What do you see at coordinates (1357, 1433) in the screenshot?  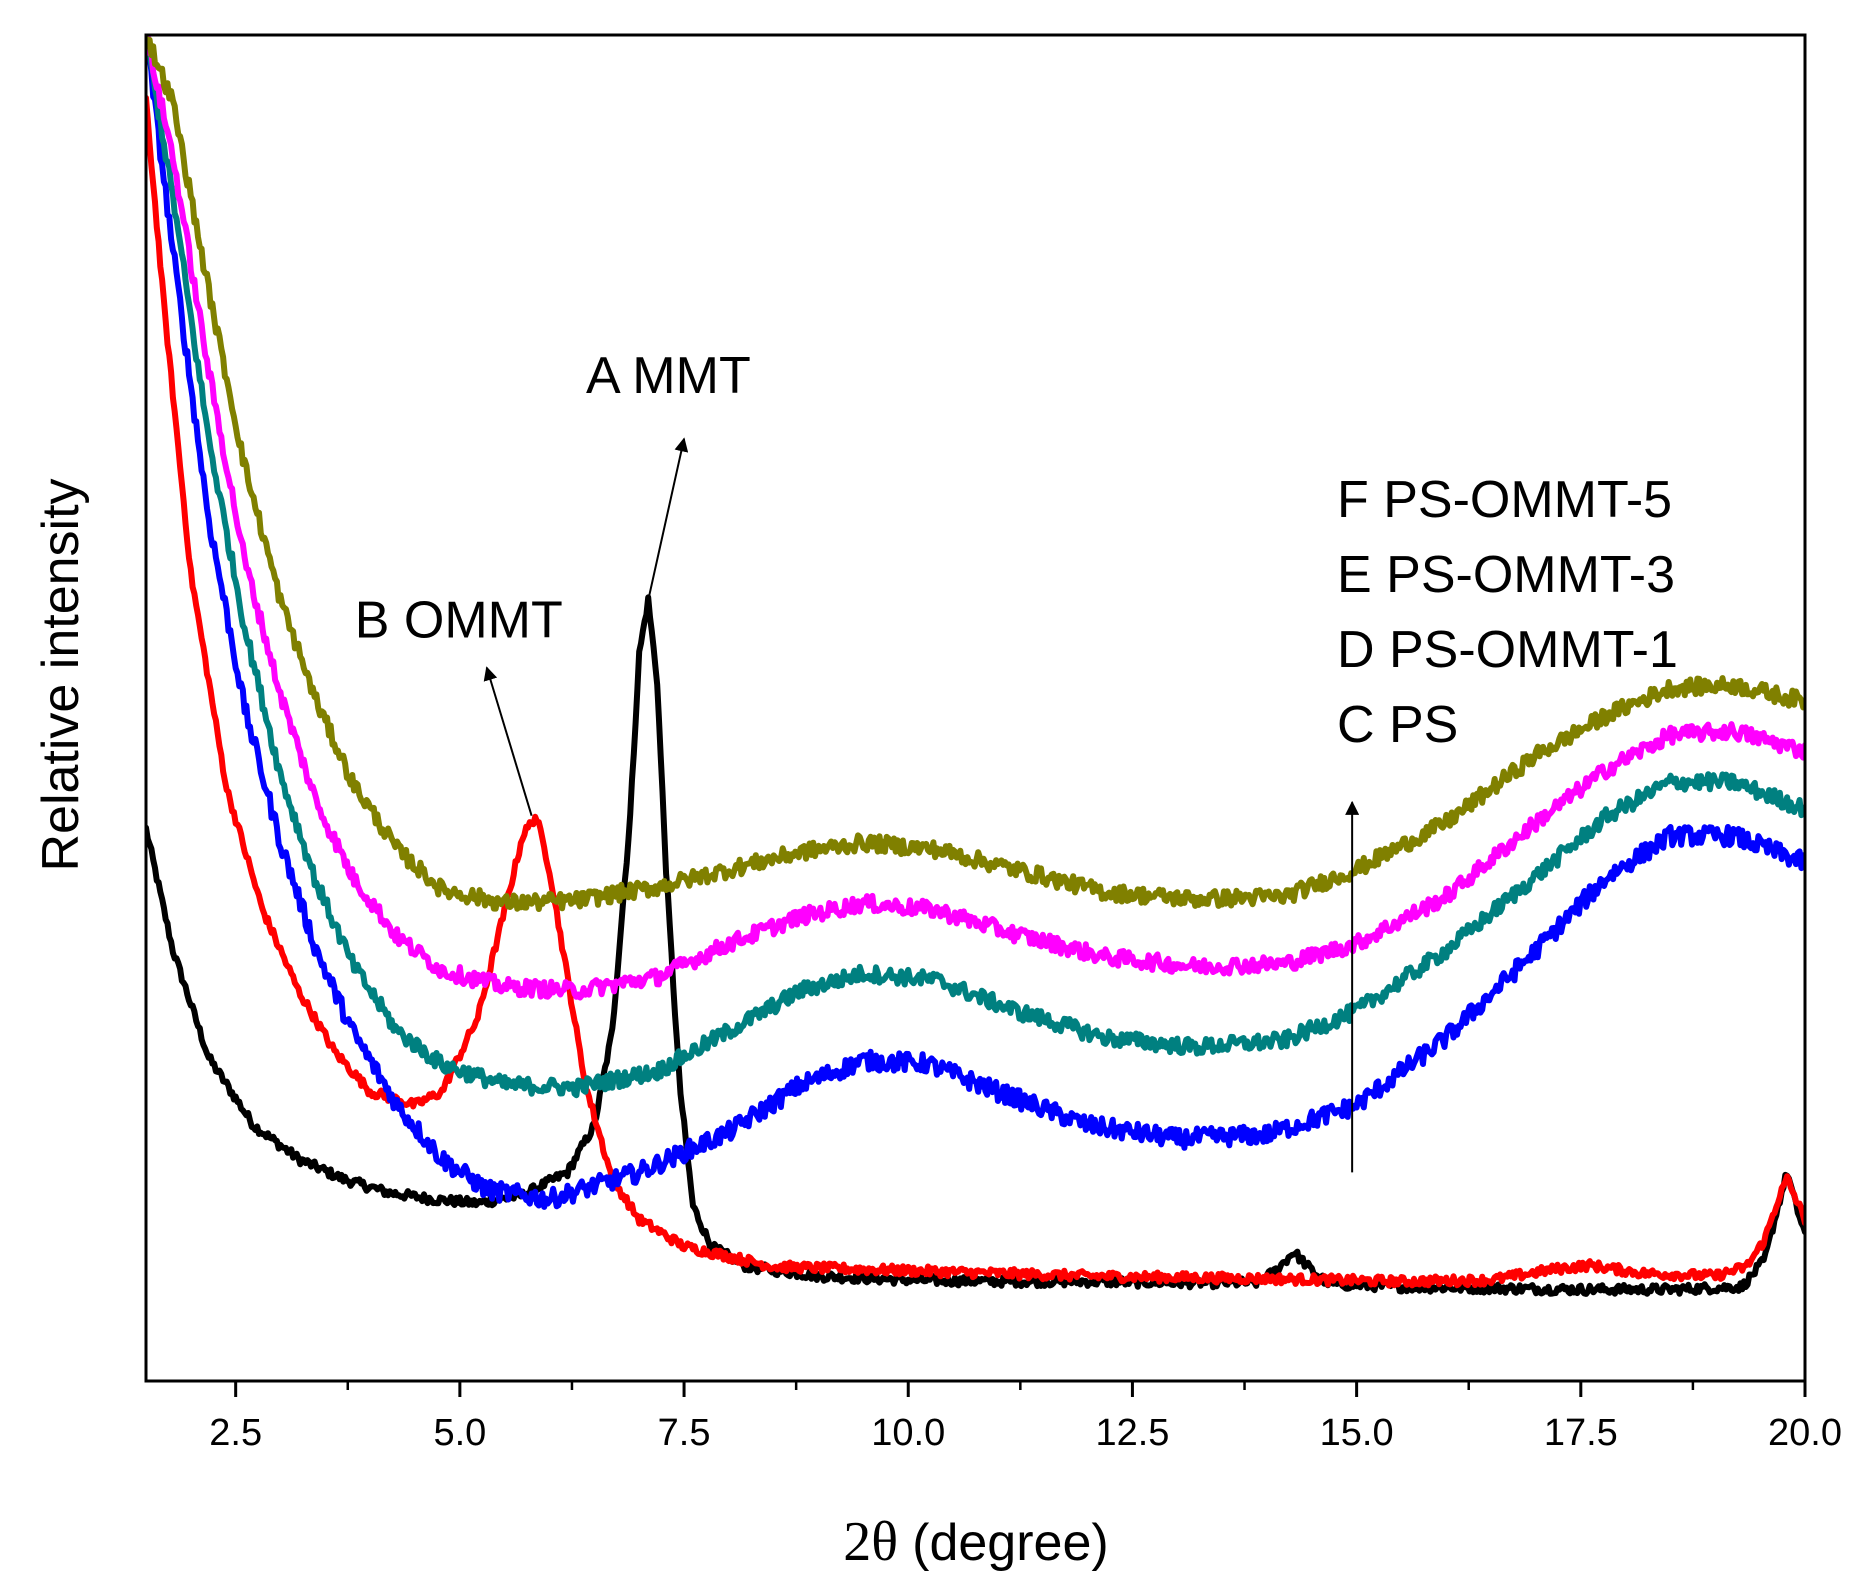 I see `x-tick-label: 15.0` at bounding box center [1357, 1433].